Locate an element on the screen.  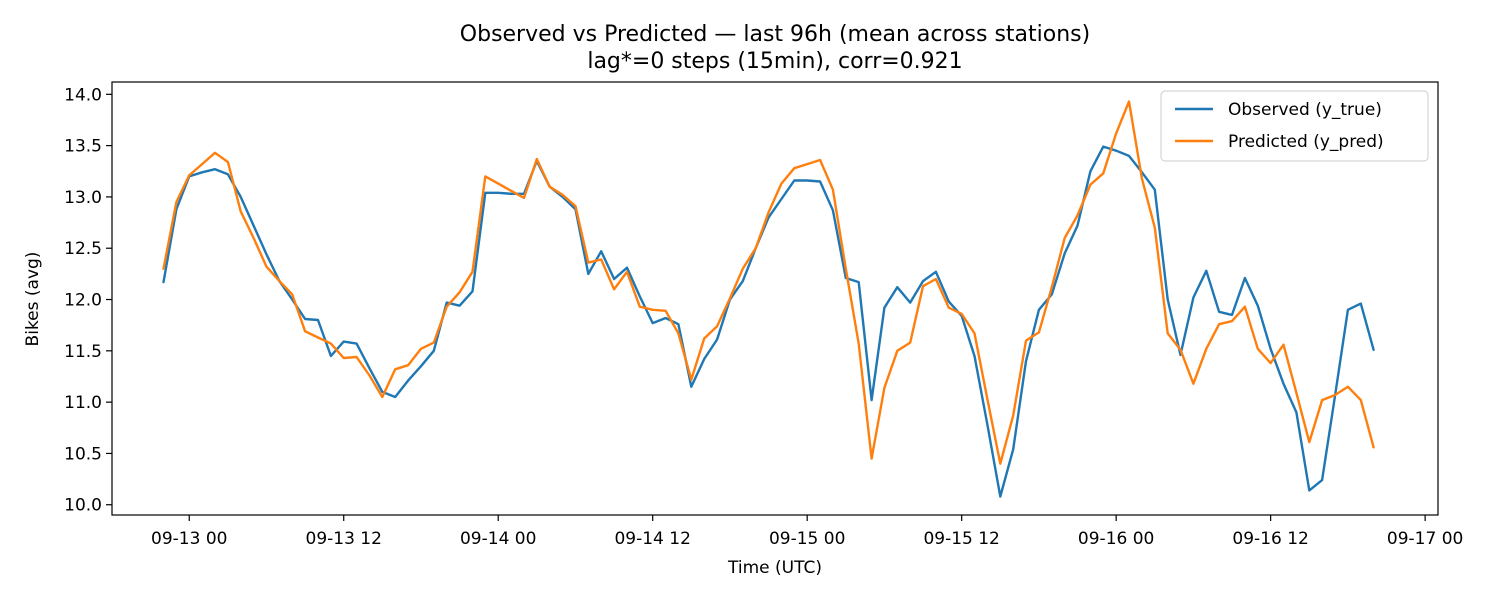
legend-label-observed: Observed (y_true) is located at coordinates (1305, 110).